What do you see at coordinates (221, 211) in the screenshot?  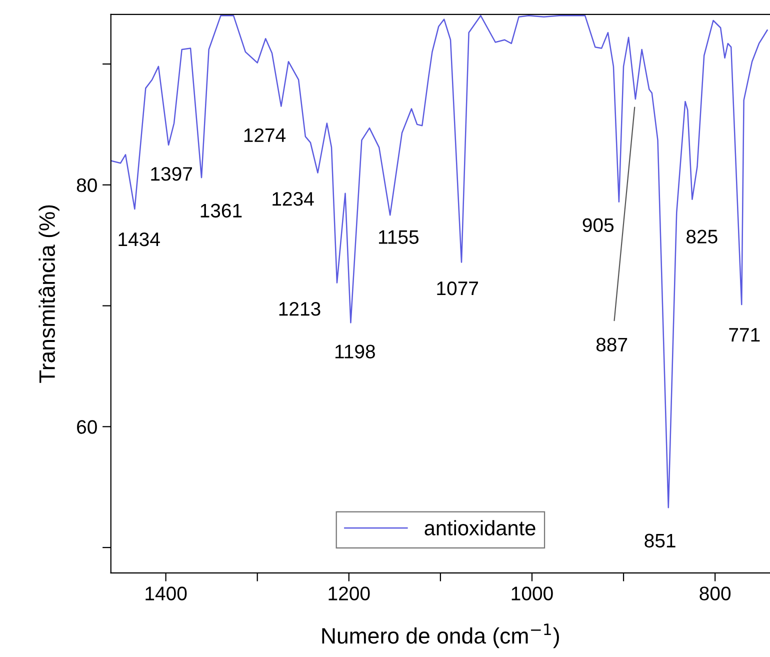 I see `annotation: 1361` at bounding box center [221, 211].